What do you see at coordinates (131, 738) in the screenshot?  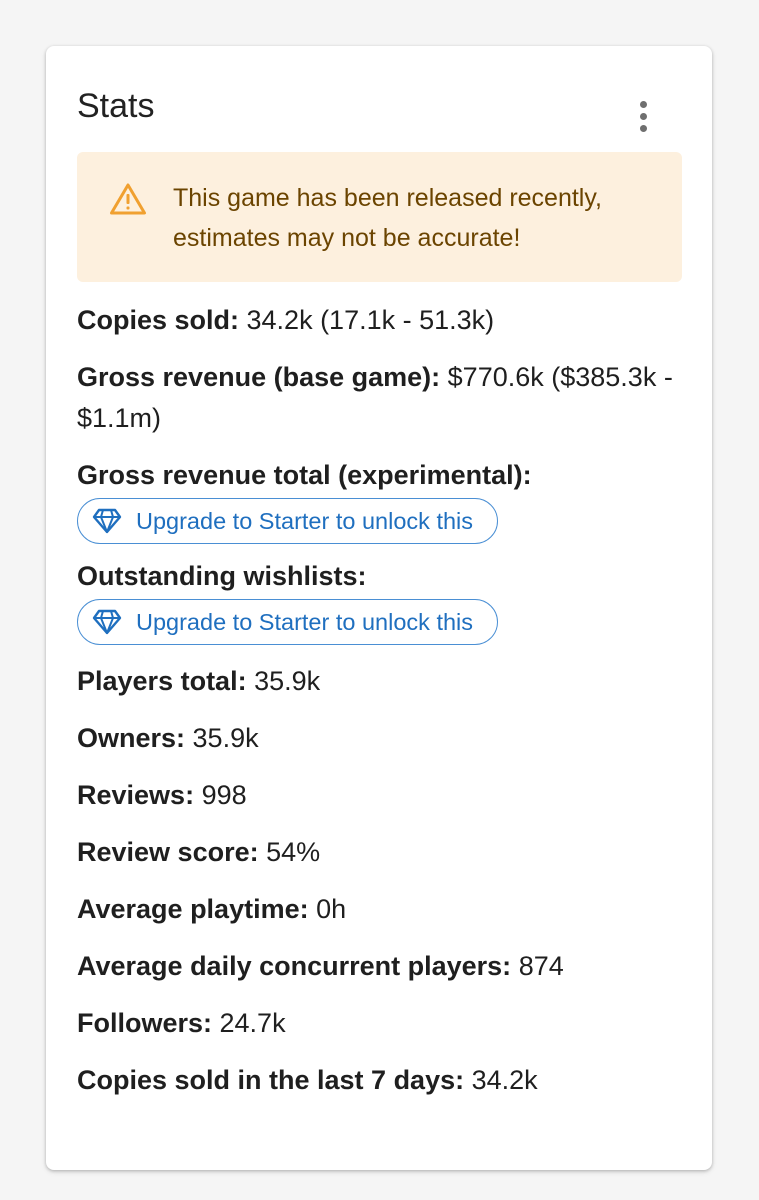 I see `stat-label: Owners:` at bounding box center [131, 738].